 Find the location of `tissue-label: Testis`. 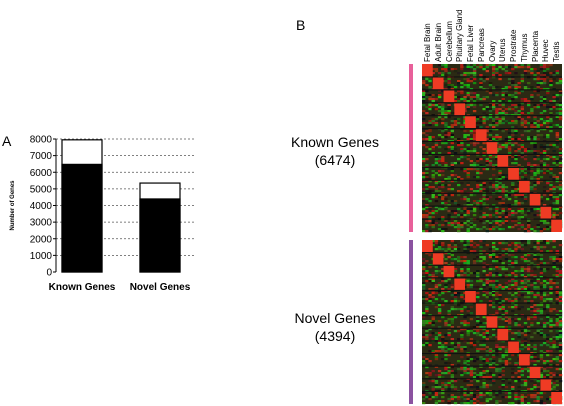

tissue-label: Testis is located at coordinates (557, 51).